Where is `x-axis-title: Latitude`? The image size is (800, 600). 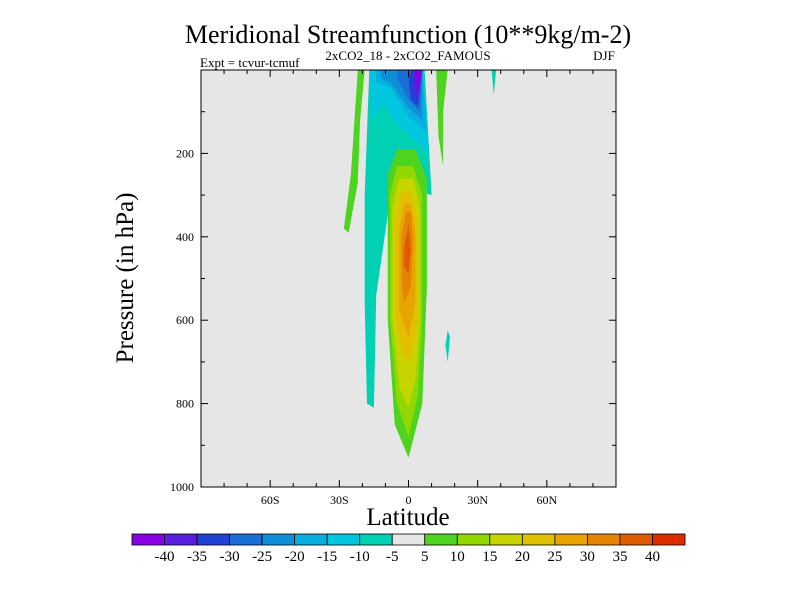
x-axis-title: Latitude is located at coordinates (407, 517).